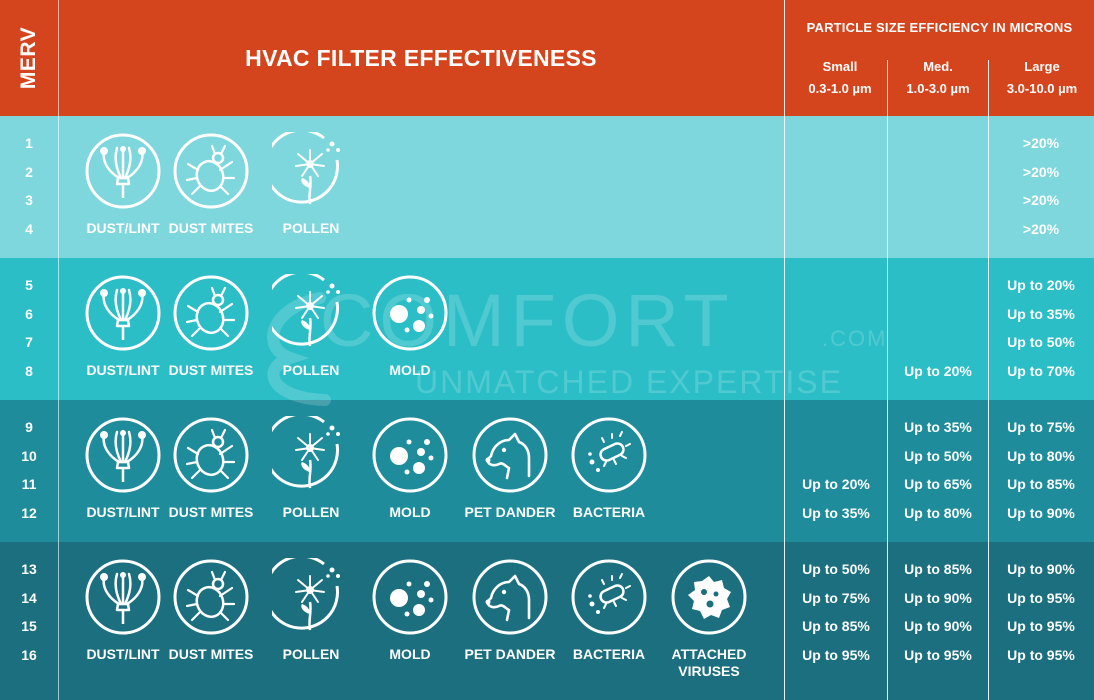  Describe the element at coordinates (938, 78) in the screenshot. I see `column-header-med: Med. 1.0-3.0 µm` at that location.